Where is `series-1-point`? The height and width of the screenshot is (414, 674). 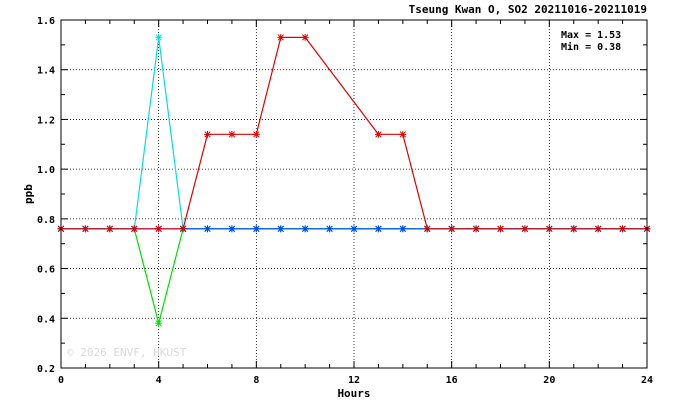
series-1-point is located at coordinates (159, 37).